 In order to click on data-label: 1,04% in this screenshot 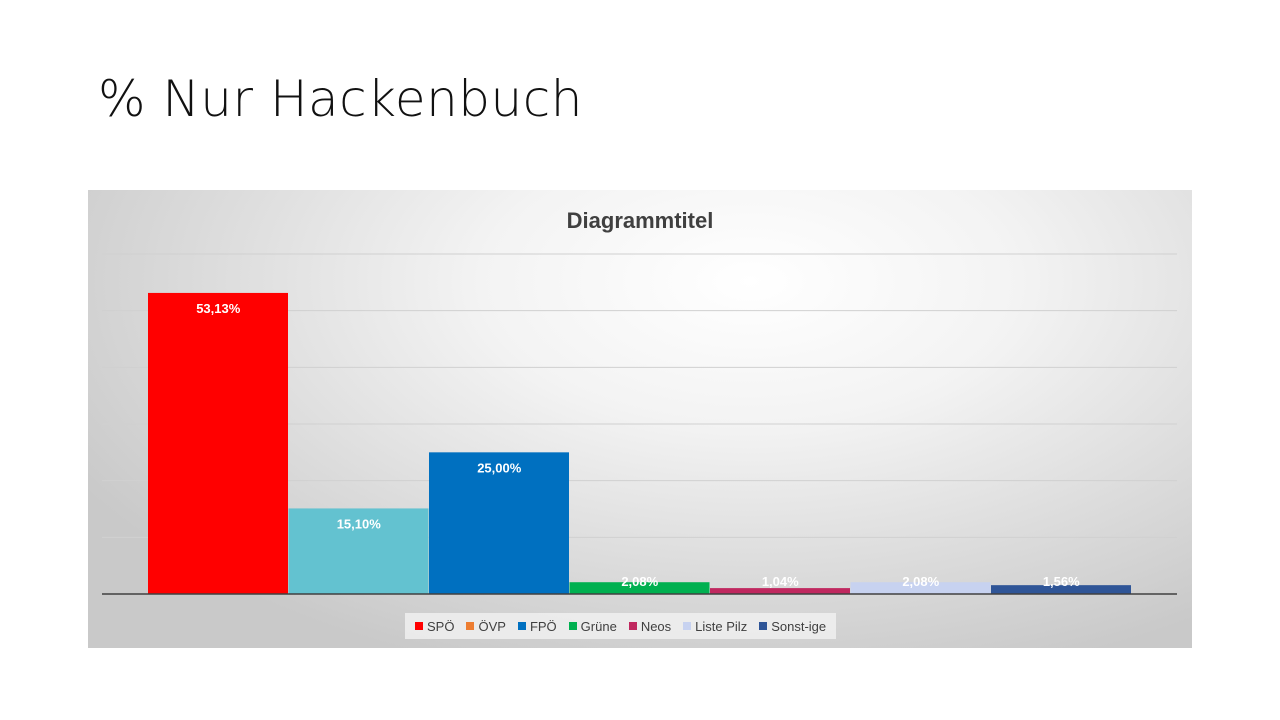, I will do `click(780, 581)`.